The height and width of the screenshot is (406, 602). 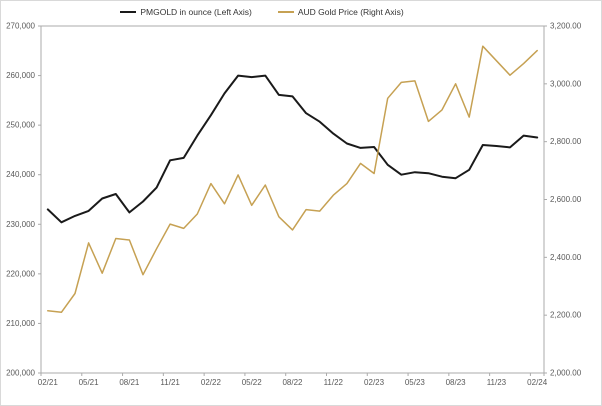 What do you see at coordinates (566, 199) in the screenshot?
I see `right-axis-label: 2,600.00` at bounding box center [566, 199].